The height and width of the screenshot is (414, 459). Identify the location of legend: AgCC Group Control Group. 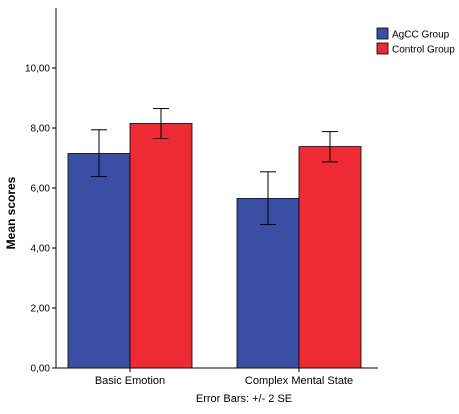
(415, 41).